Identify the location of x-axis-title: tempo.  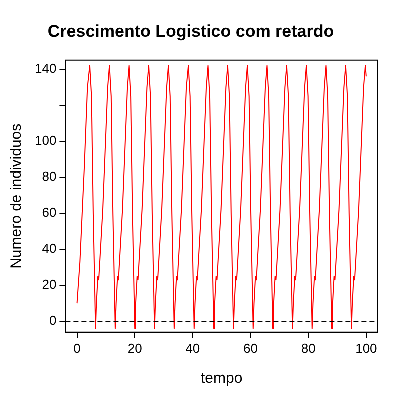
(221, 379).